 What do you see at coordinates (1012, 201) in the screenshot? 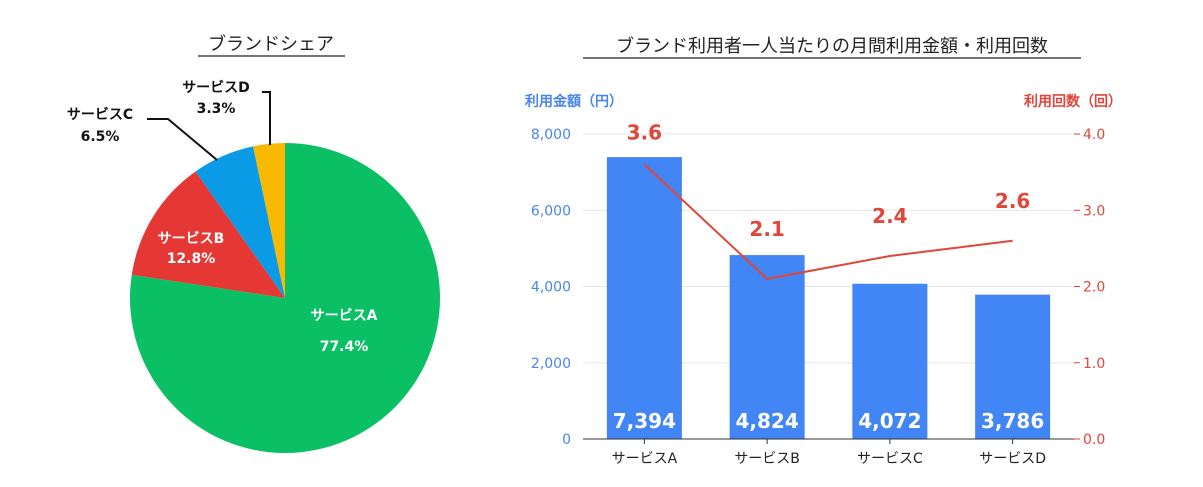
I see `line-value-label: 2.6` at bounding box center [1012, 201].